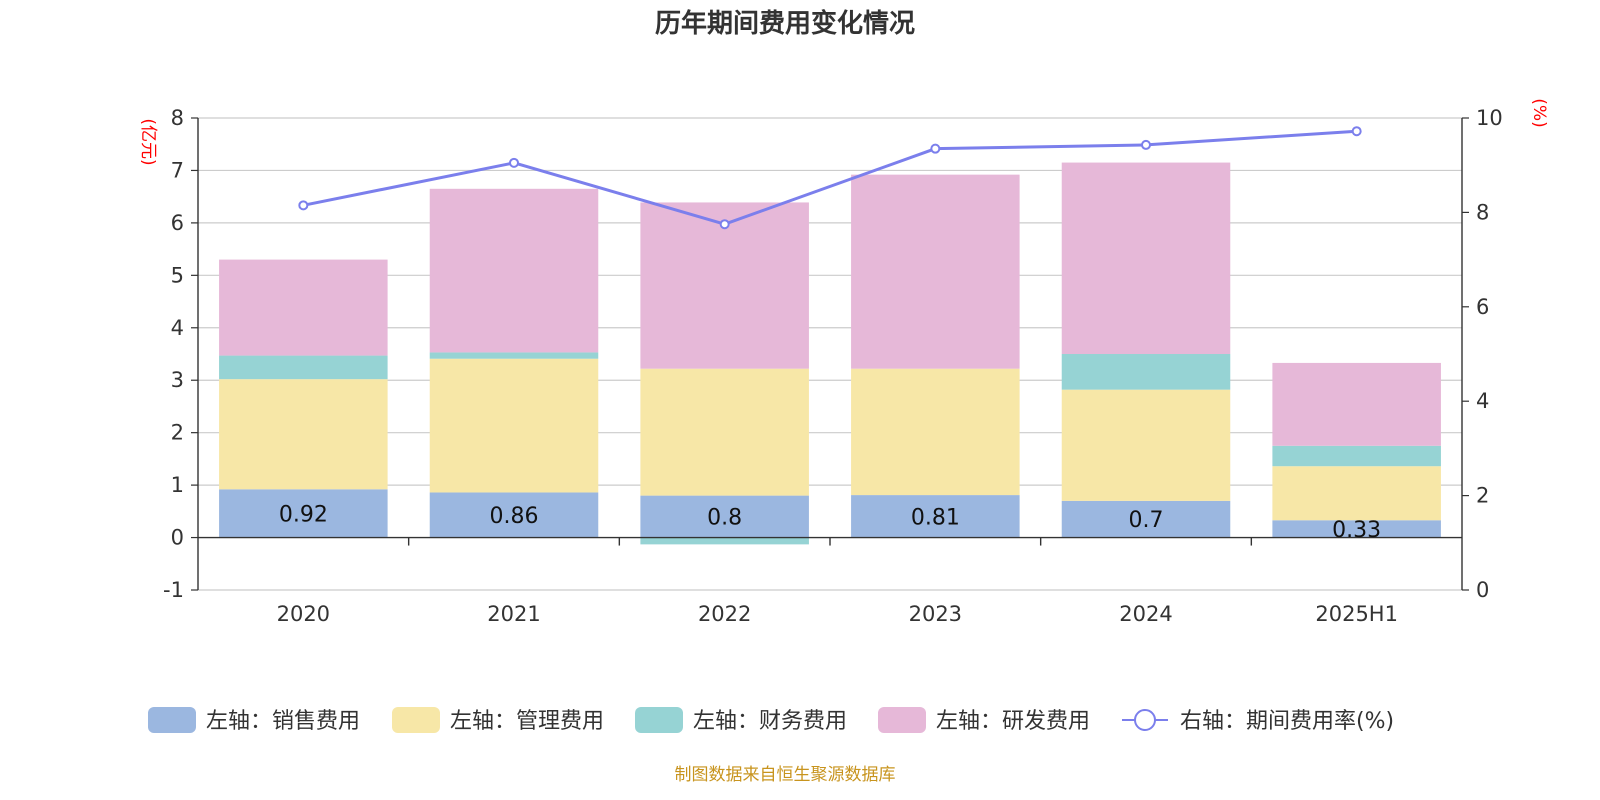 The width and height of the screenshot is (1600, 800). Describe the element at coordinates (1145, 614) in the screenshot. I see `category-label: 2024` at that location.